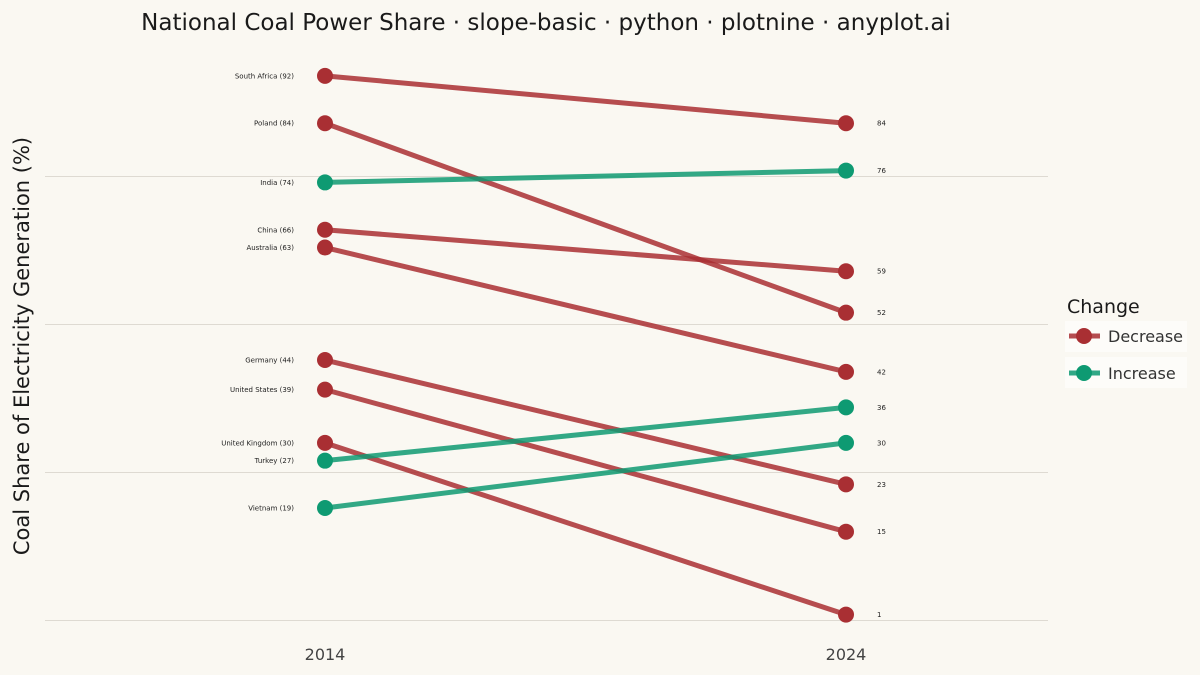 The width and height of the screenshot is (1200, 675). Describe the element at coordinates (325, 123) in the screenshot. I see `start-point-poland` at that location.